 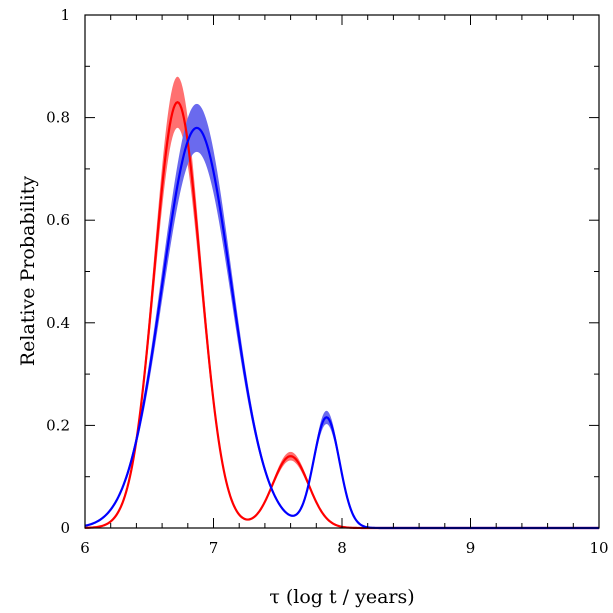 What do you see at coordinates (58, 271) in the screenshot?
I see `y-tick-labels: 0 0.2 0.4 0.6 0.8 1` at bounding box center [58, 271].